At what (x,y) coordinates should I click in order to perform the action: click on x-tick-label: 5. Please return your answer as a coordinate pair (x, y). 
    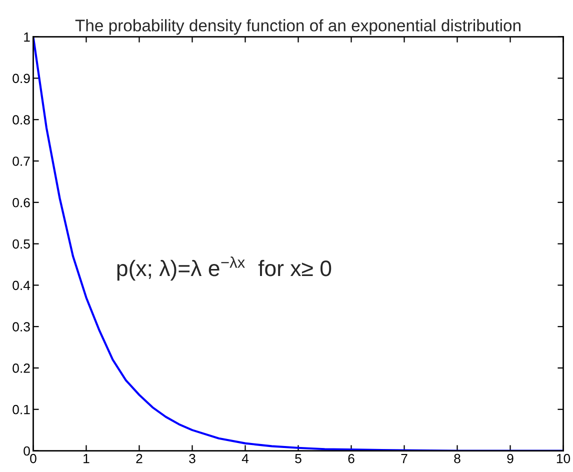
    Looking at the image, I should click on (298, 459).